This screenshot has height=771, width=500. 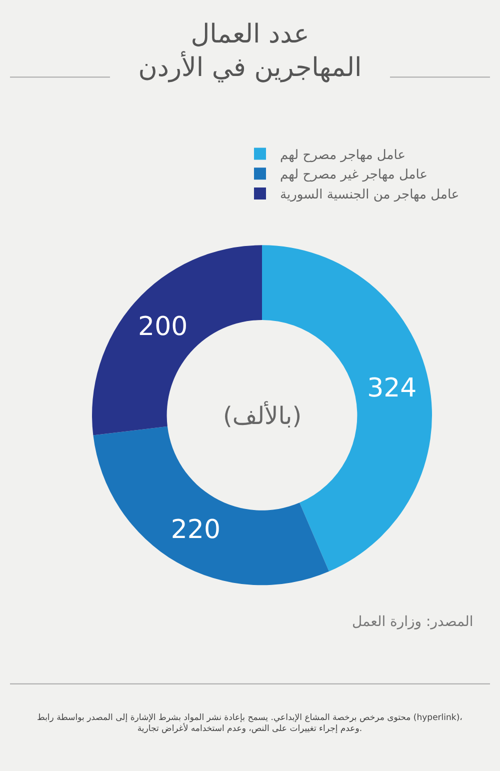 I want to click on donut-slice, so click(x=211, y=506).